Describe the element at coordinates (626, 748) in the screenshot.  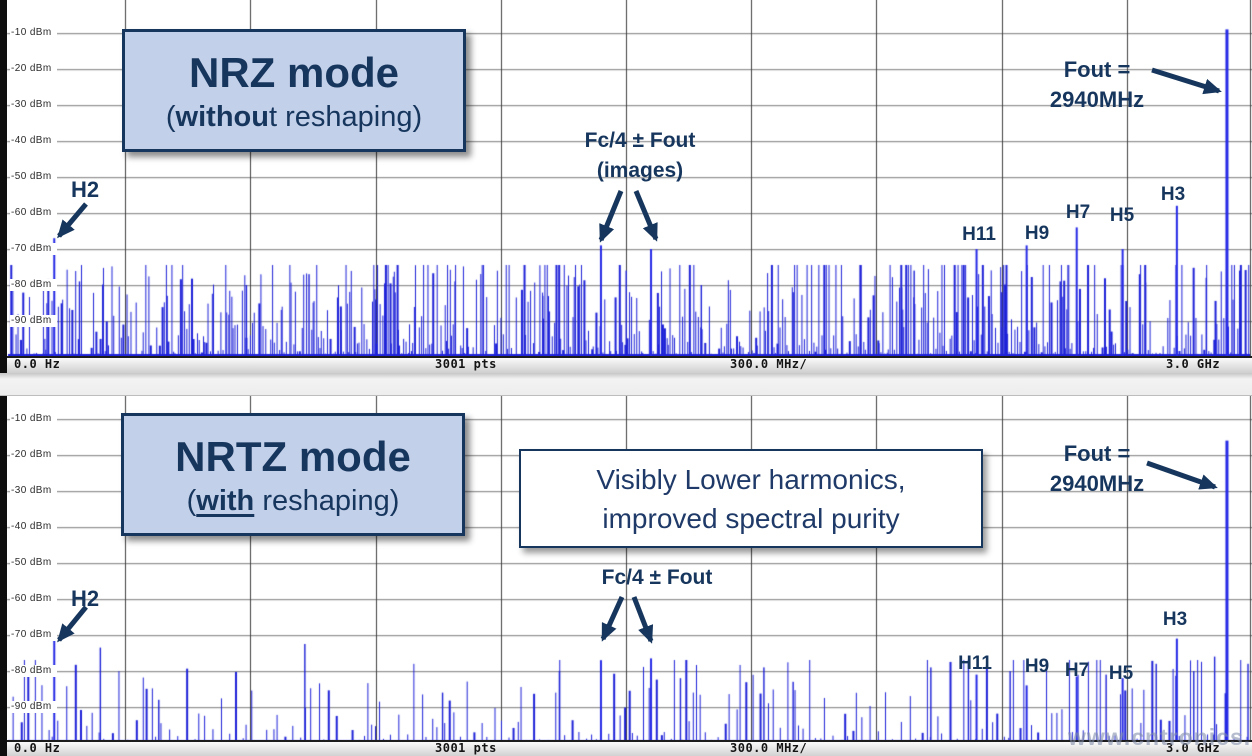
I see `nrtz-x-axis-bar: 0.0 Hz 3001 pts 300.0 MHz/ 3.0 GHz` at that location.